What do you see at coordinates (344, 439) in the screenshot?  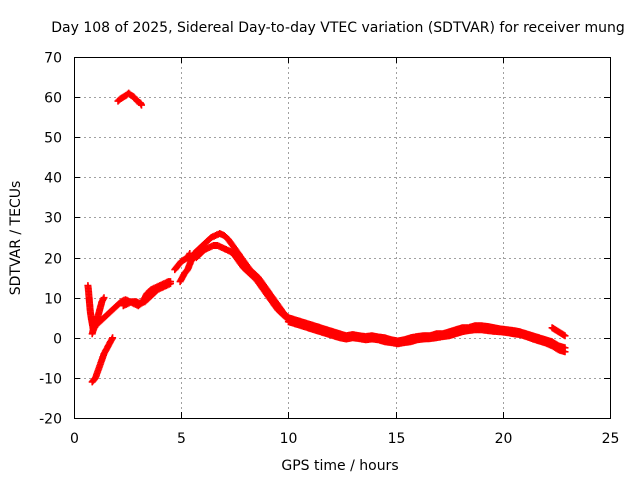 I see `x-axis-tick-labels: 0 5 10 15 20 25` at bounding box center [344, 439].